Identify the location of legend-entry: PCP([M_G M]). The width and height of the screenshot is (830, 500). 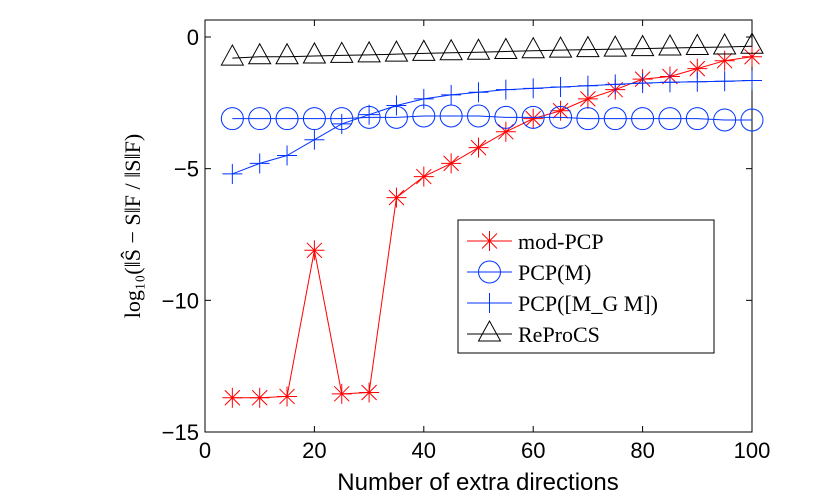
(562, 303).